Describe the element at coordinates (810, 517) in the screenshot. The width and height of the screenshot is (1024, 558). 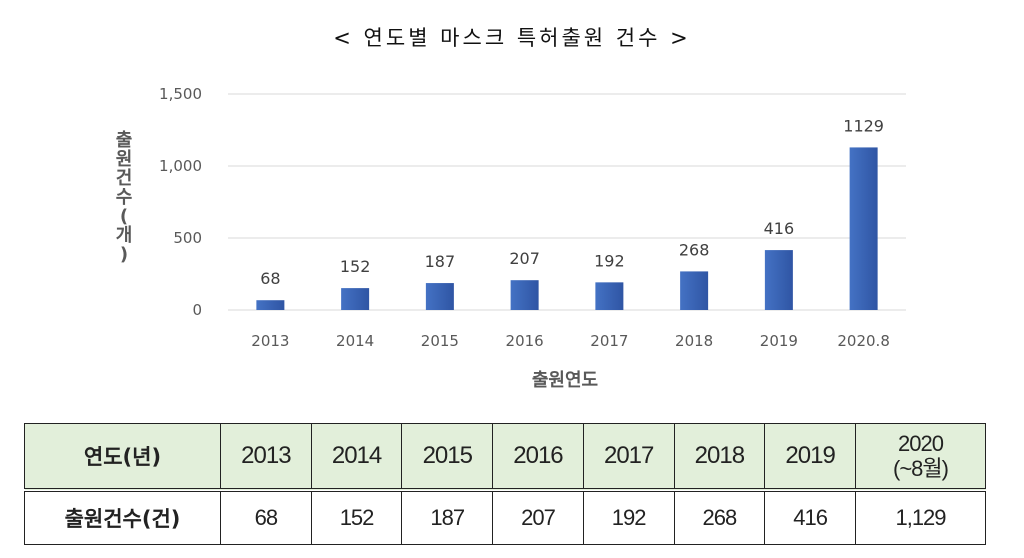
I see `count-cell: 416` at that location.